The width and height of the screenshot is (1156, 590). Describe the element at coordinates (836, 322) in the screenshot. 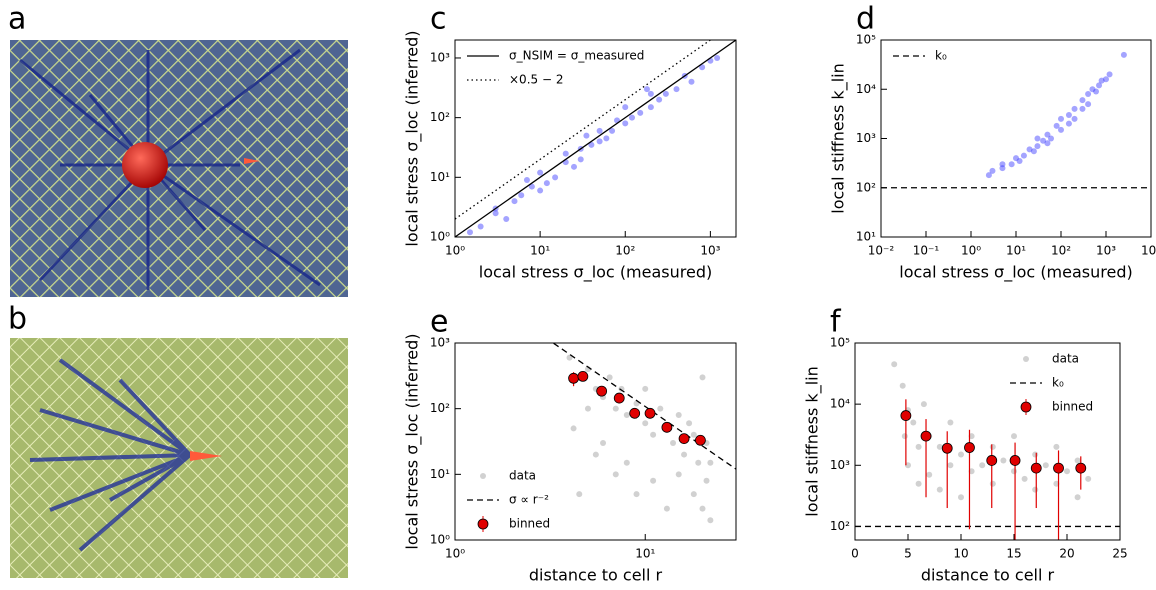

I see `panel-label: f` at that location.